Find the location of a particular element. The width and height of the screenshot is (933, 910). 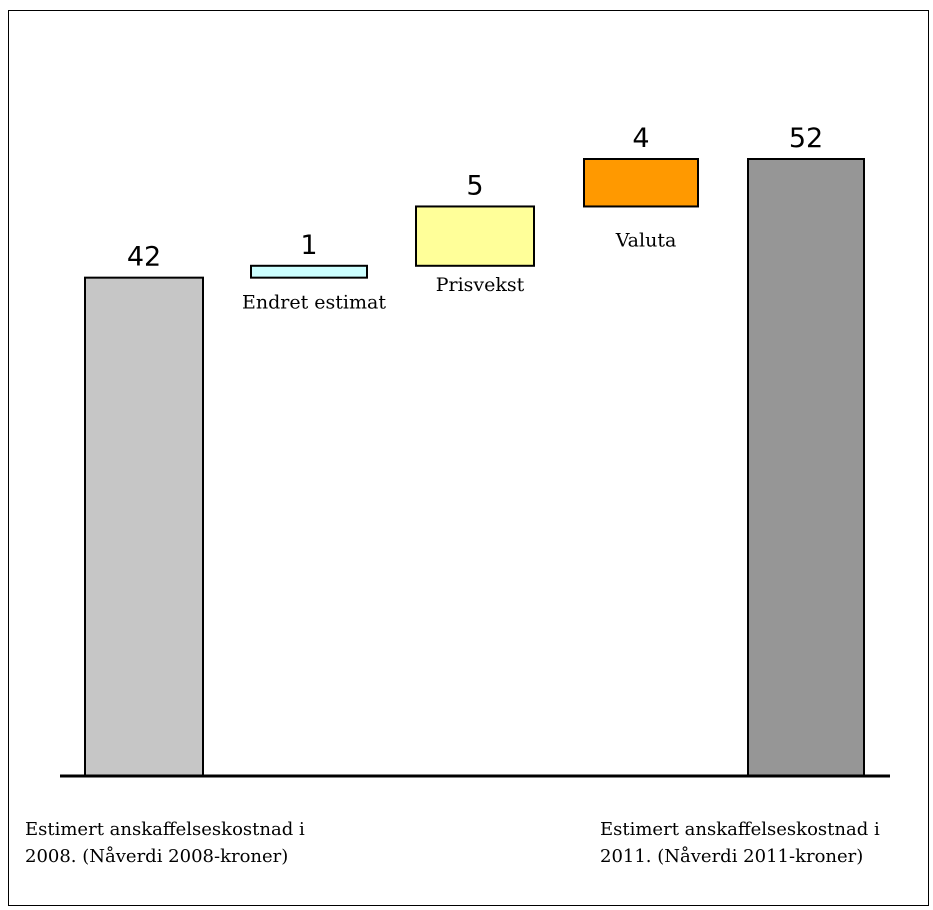

bar-value-label-2: 5 is located at coordinates (474, 185).